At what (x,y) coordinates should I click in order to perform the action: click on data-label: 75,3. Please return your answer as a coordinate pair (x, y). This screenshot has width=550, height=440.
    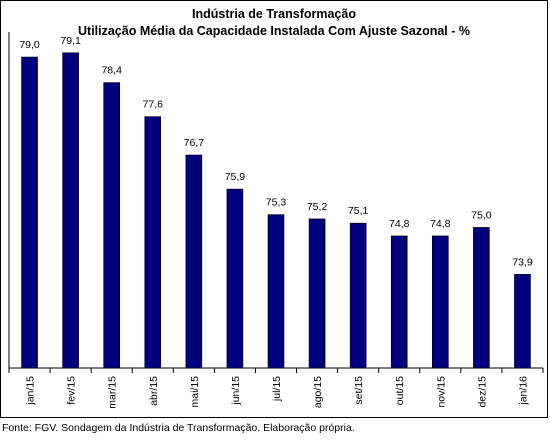
    Looking at the image, I should click on (276, 203).